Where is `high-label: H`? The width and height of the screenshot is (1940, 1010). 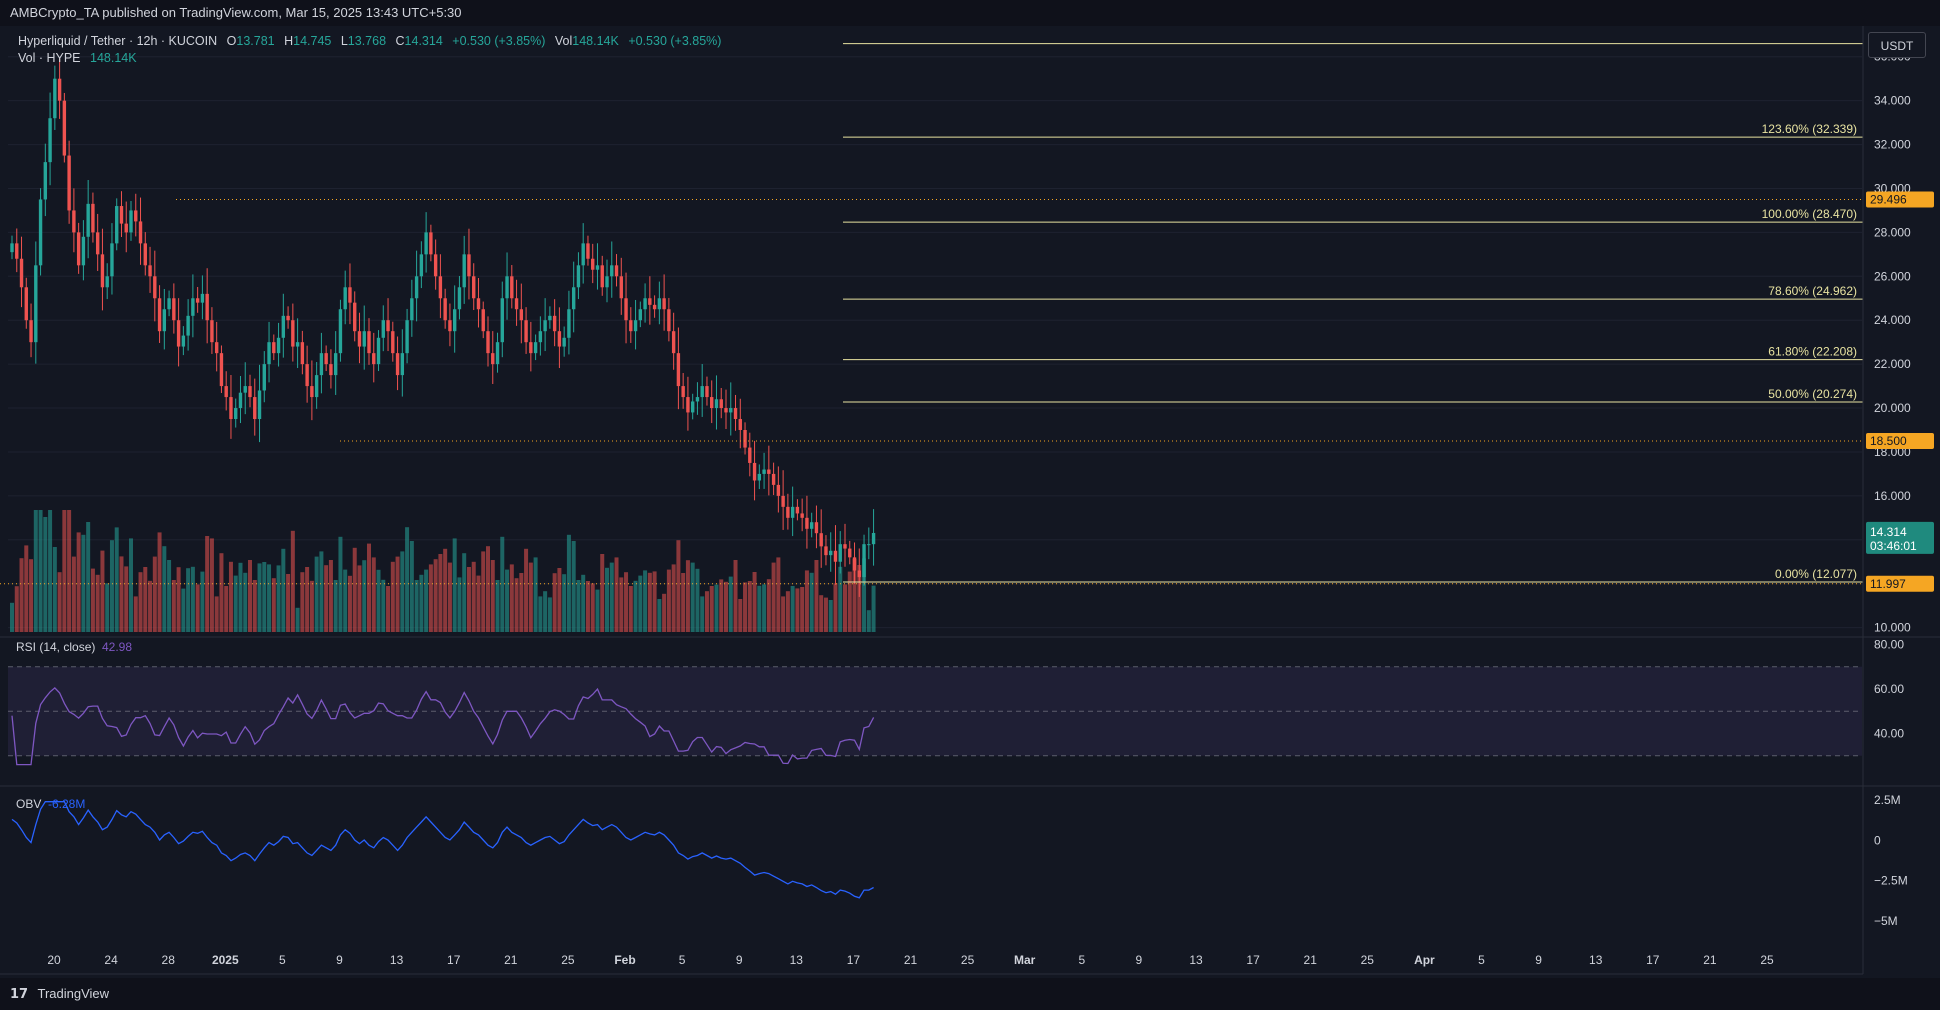 high-label: H is located at coordinates (289, 41).